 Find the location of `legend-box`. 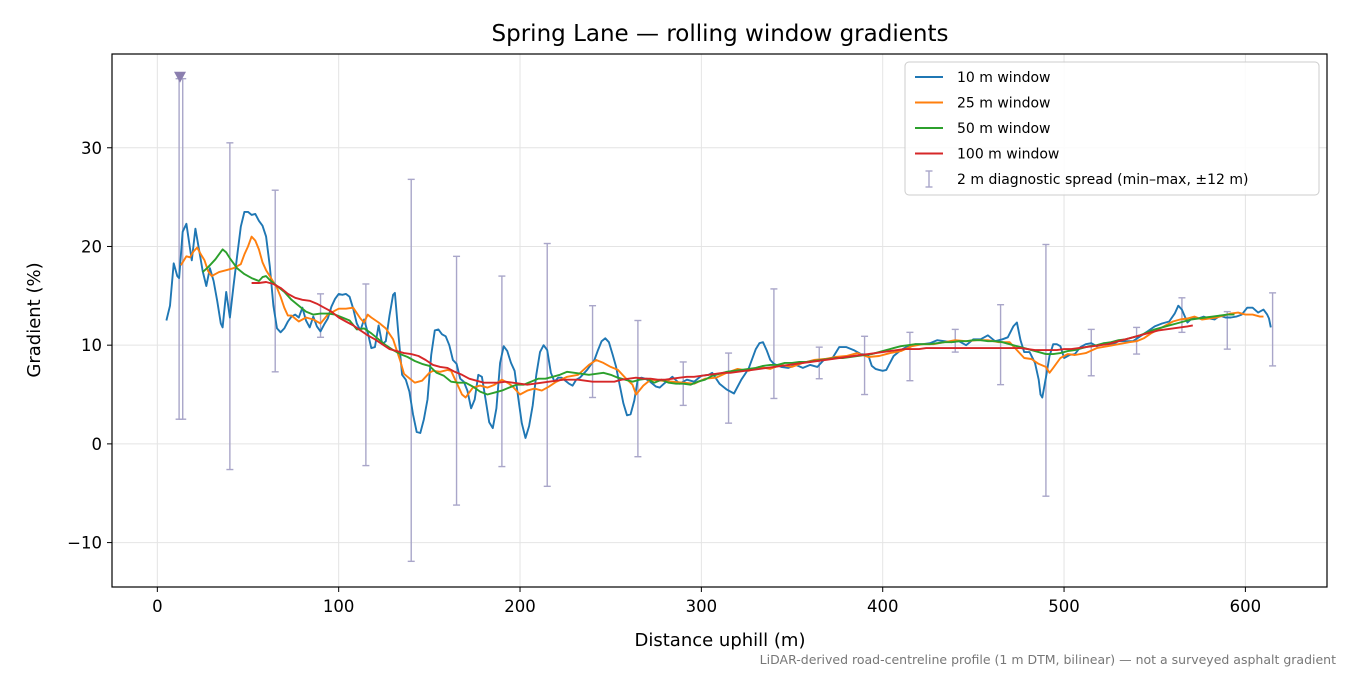

legend-box is located at coordinates (1112, 128).